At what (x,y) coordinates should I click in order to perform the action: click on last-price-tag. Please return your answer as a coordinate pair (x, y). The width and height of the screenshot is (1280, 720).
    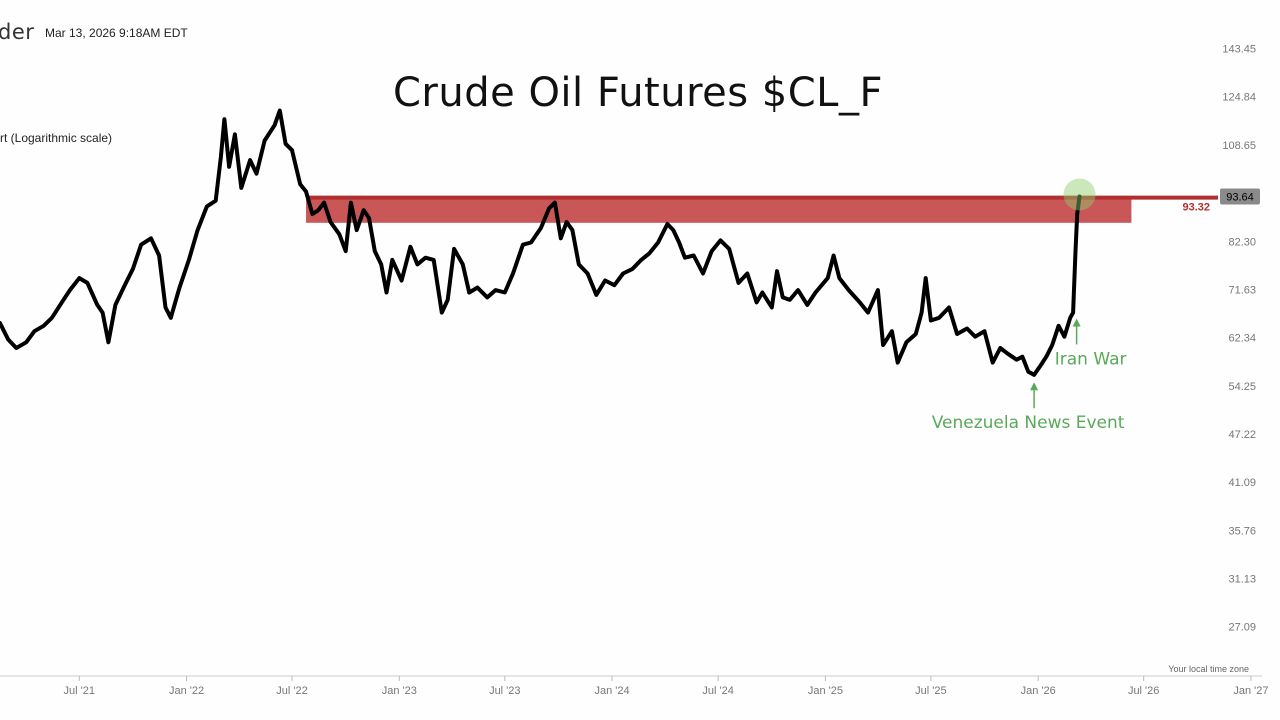
    Looking at the image, I should click on (1240, 196).